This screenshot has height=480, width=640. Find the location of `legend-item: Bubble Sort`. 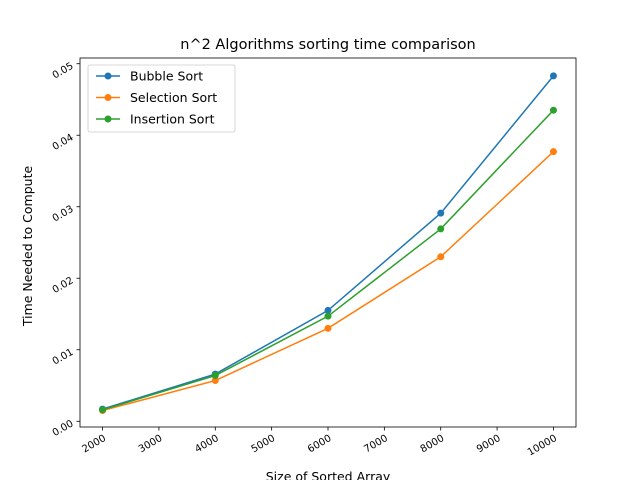

legend-item: Bubble Sort is located at coordinates (149, 76).